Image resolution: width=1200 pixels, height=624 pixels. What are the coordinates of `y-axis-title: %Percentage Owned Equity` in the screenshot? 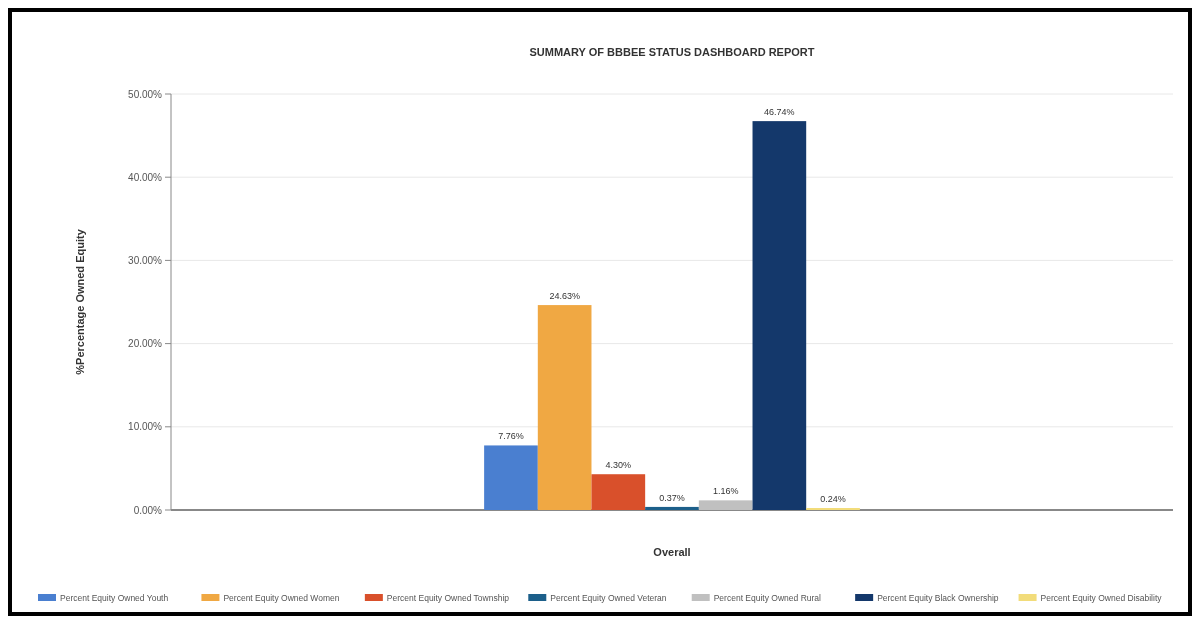 It's located at (80, 301).